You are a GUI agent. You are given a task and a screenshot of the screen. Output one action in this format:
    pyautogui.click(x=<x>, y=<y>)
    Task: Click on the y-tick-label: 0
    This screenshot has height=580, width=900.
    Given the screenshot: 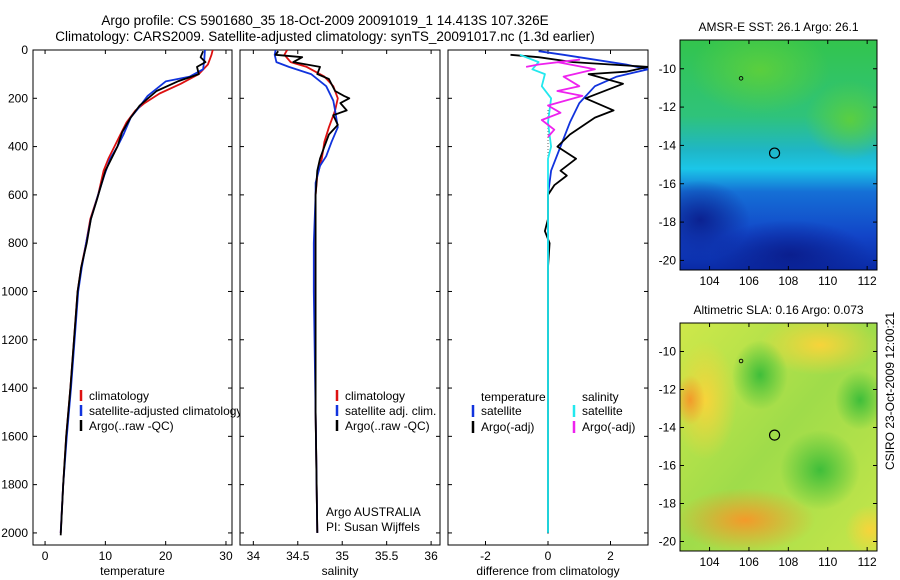 What is the action you would take?
    pyautogui.click(x=24, y=50)
    